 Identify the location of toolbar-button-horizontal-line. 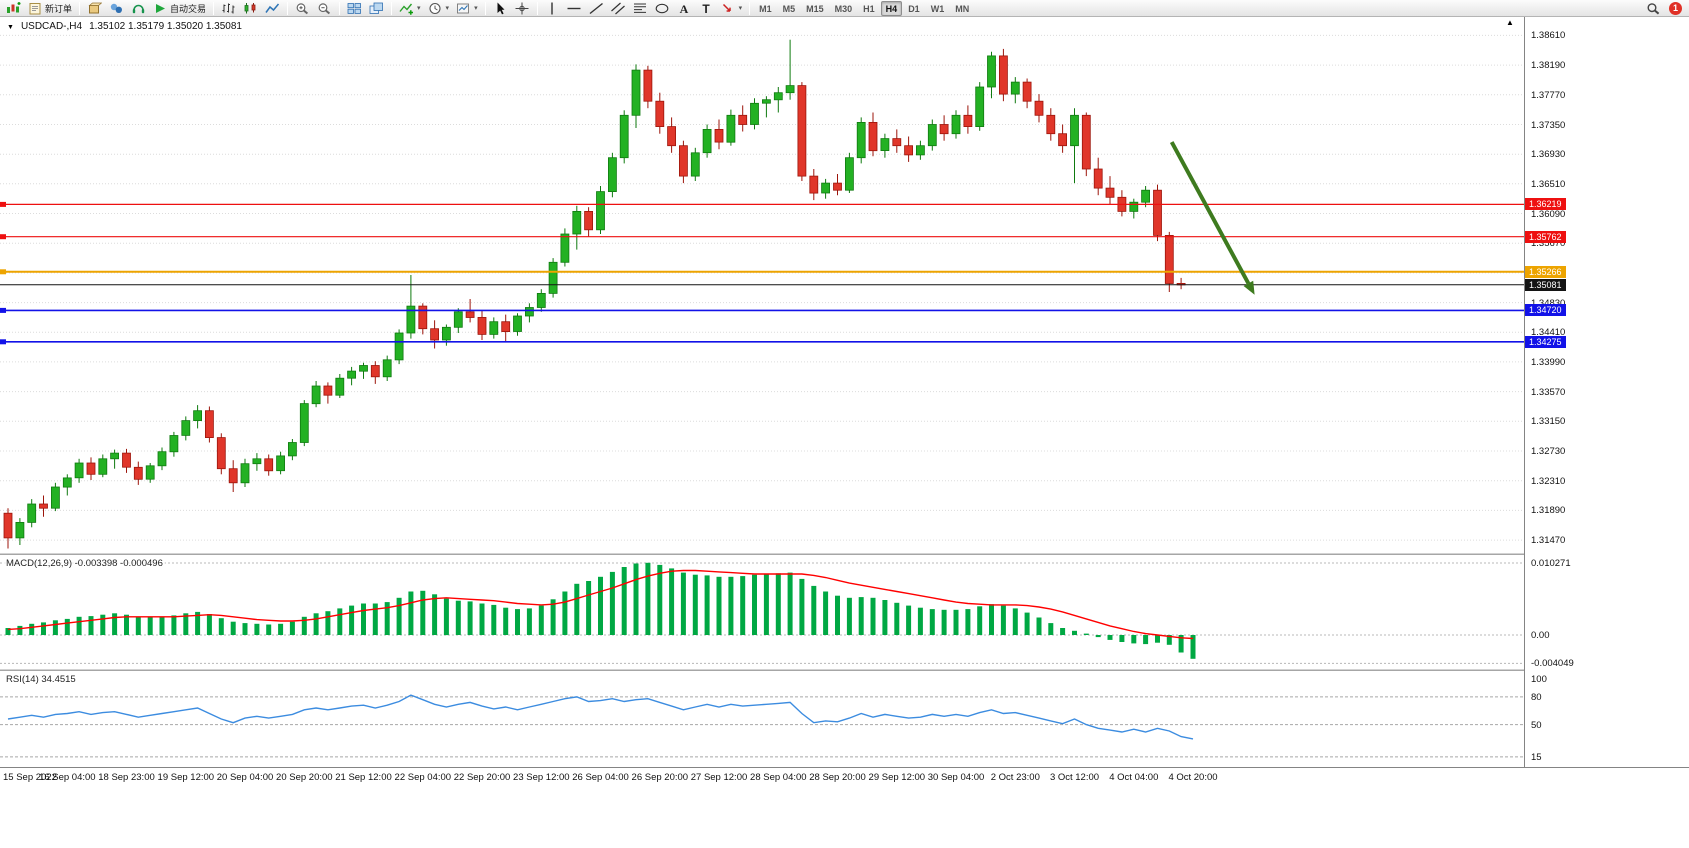
(574, 8).